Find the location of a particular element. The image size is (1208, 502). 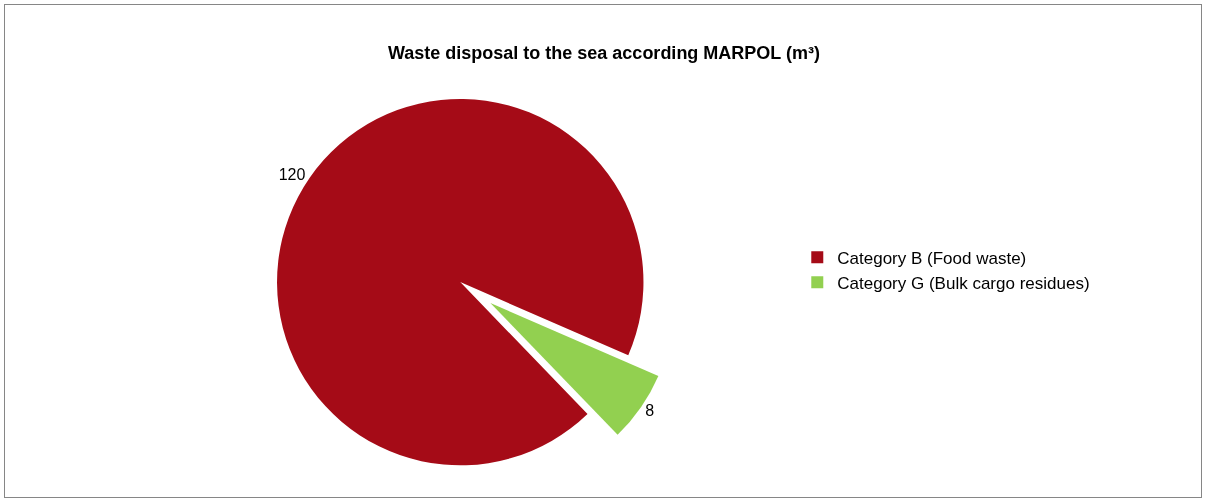

data-label: 120 is located at coordinates (292, 175).